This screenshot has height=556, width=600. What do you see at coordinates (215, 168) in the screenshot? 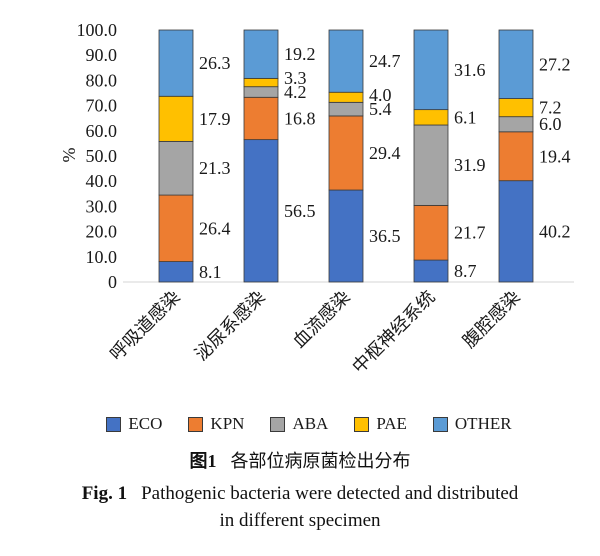
I see `data-label-aba-1: 21.3` at bounding box center [215, 168].